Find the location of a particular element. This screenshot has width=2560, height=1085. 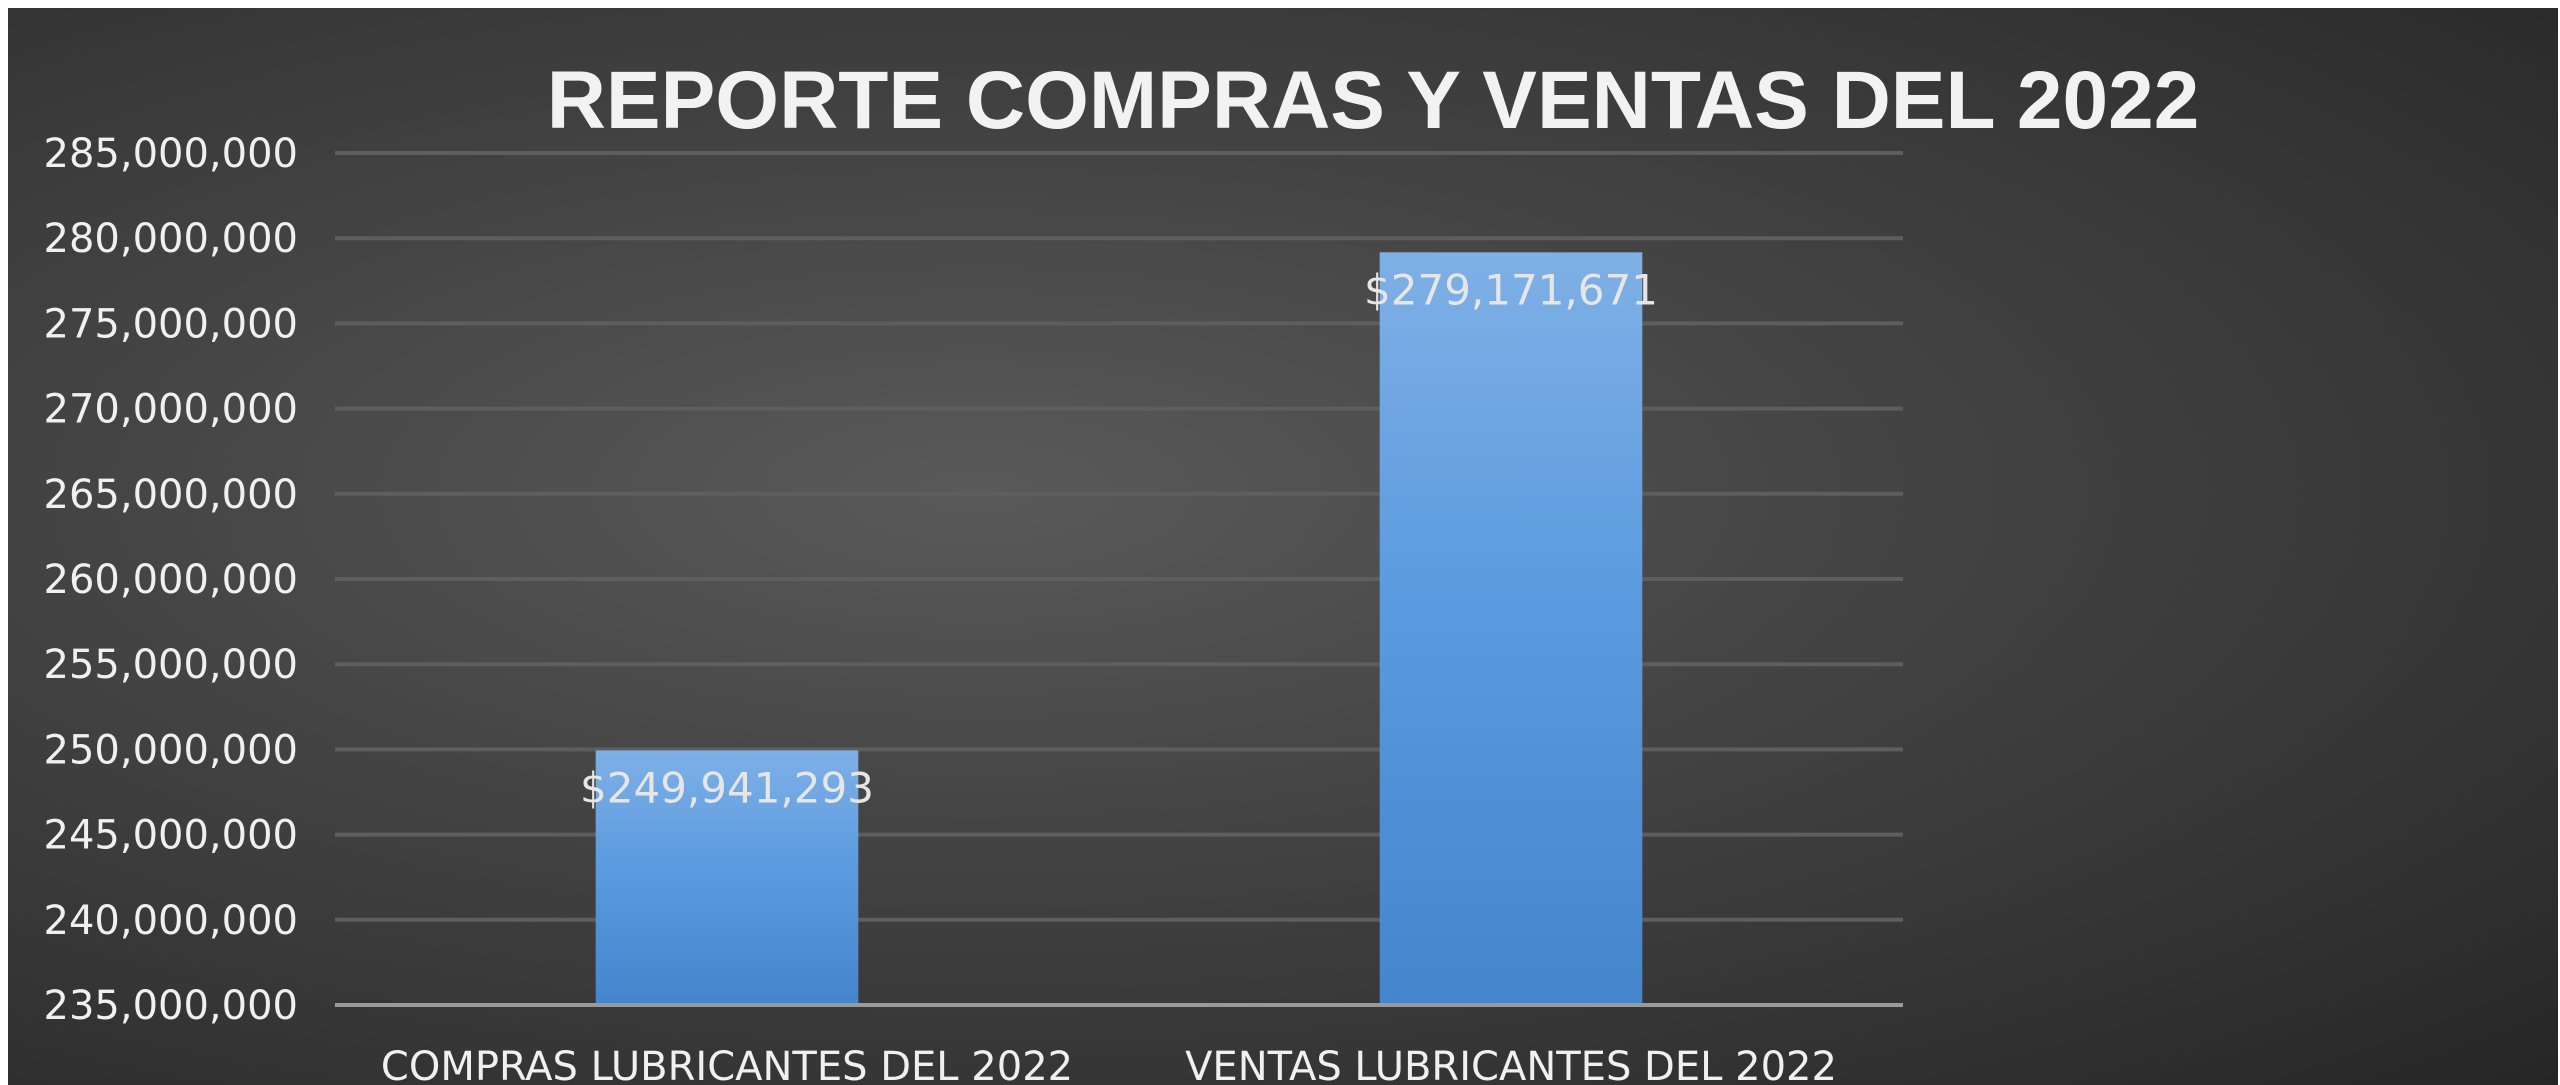

bar-data-label: $249,941,293 is located at coordinates (727, 787).